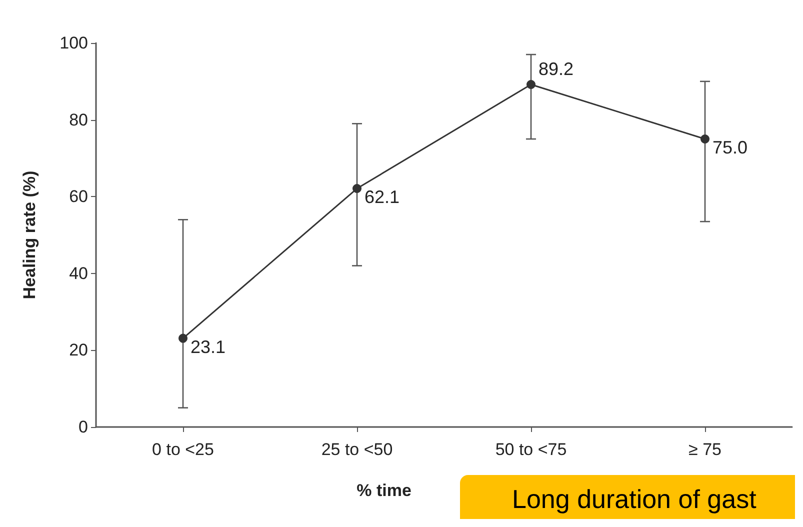 The image size is (803, 527). Describe the element at coordinates (635, 499) in the screenshot. I see `text: Long duration of gast` at that location.